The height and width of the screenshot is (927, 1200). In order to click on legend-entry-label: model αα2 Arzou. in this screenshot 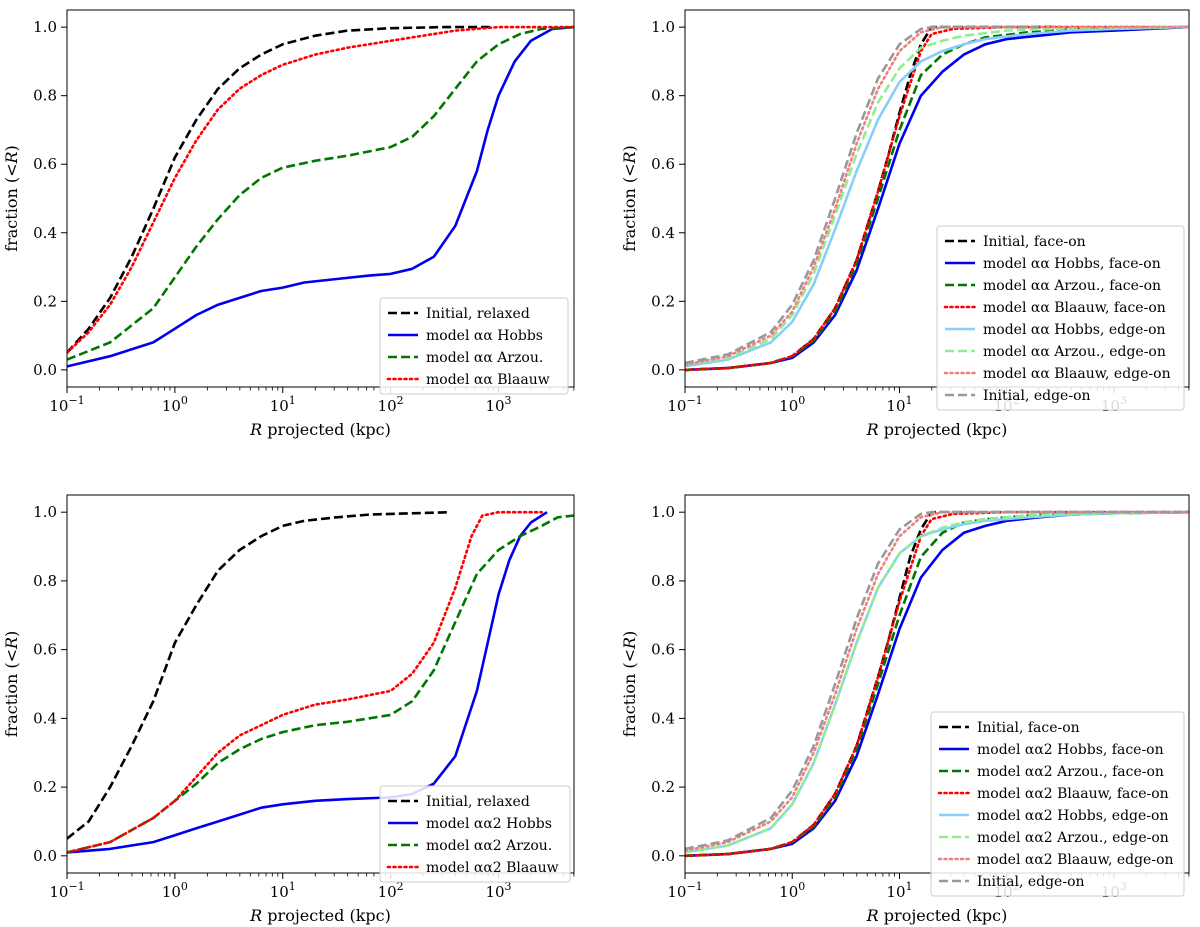, I will do `click(489, 846)`.